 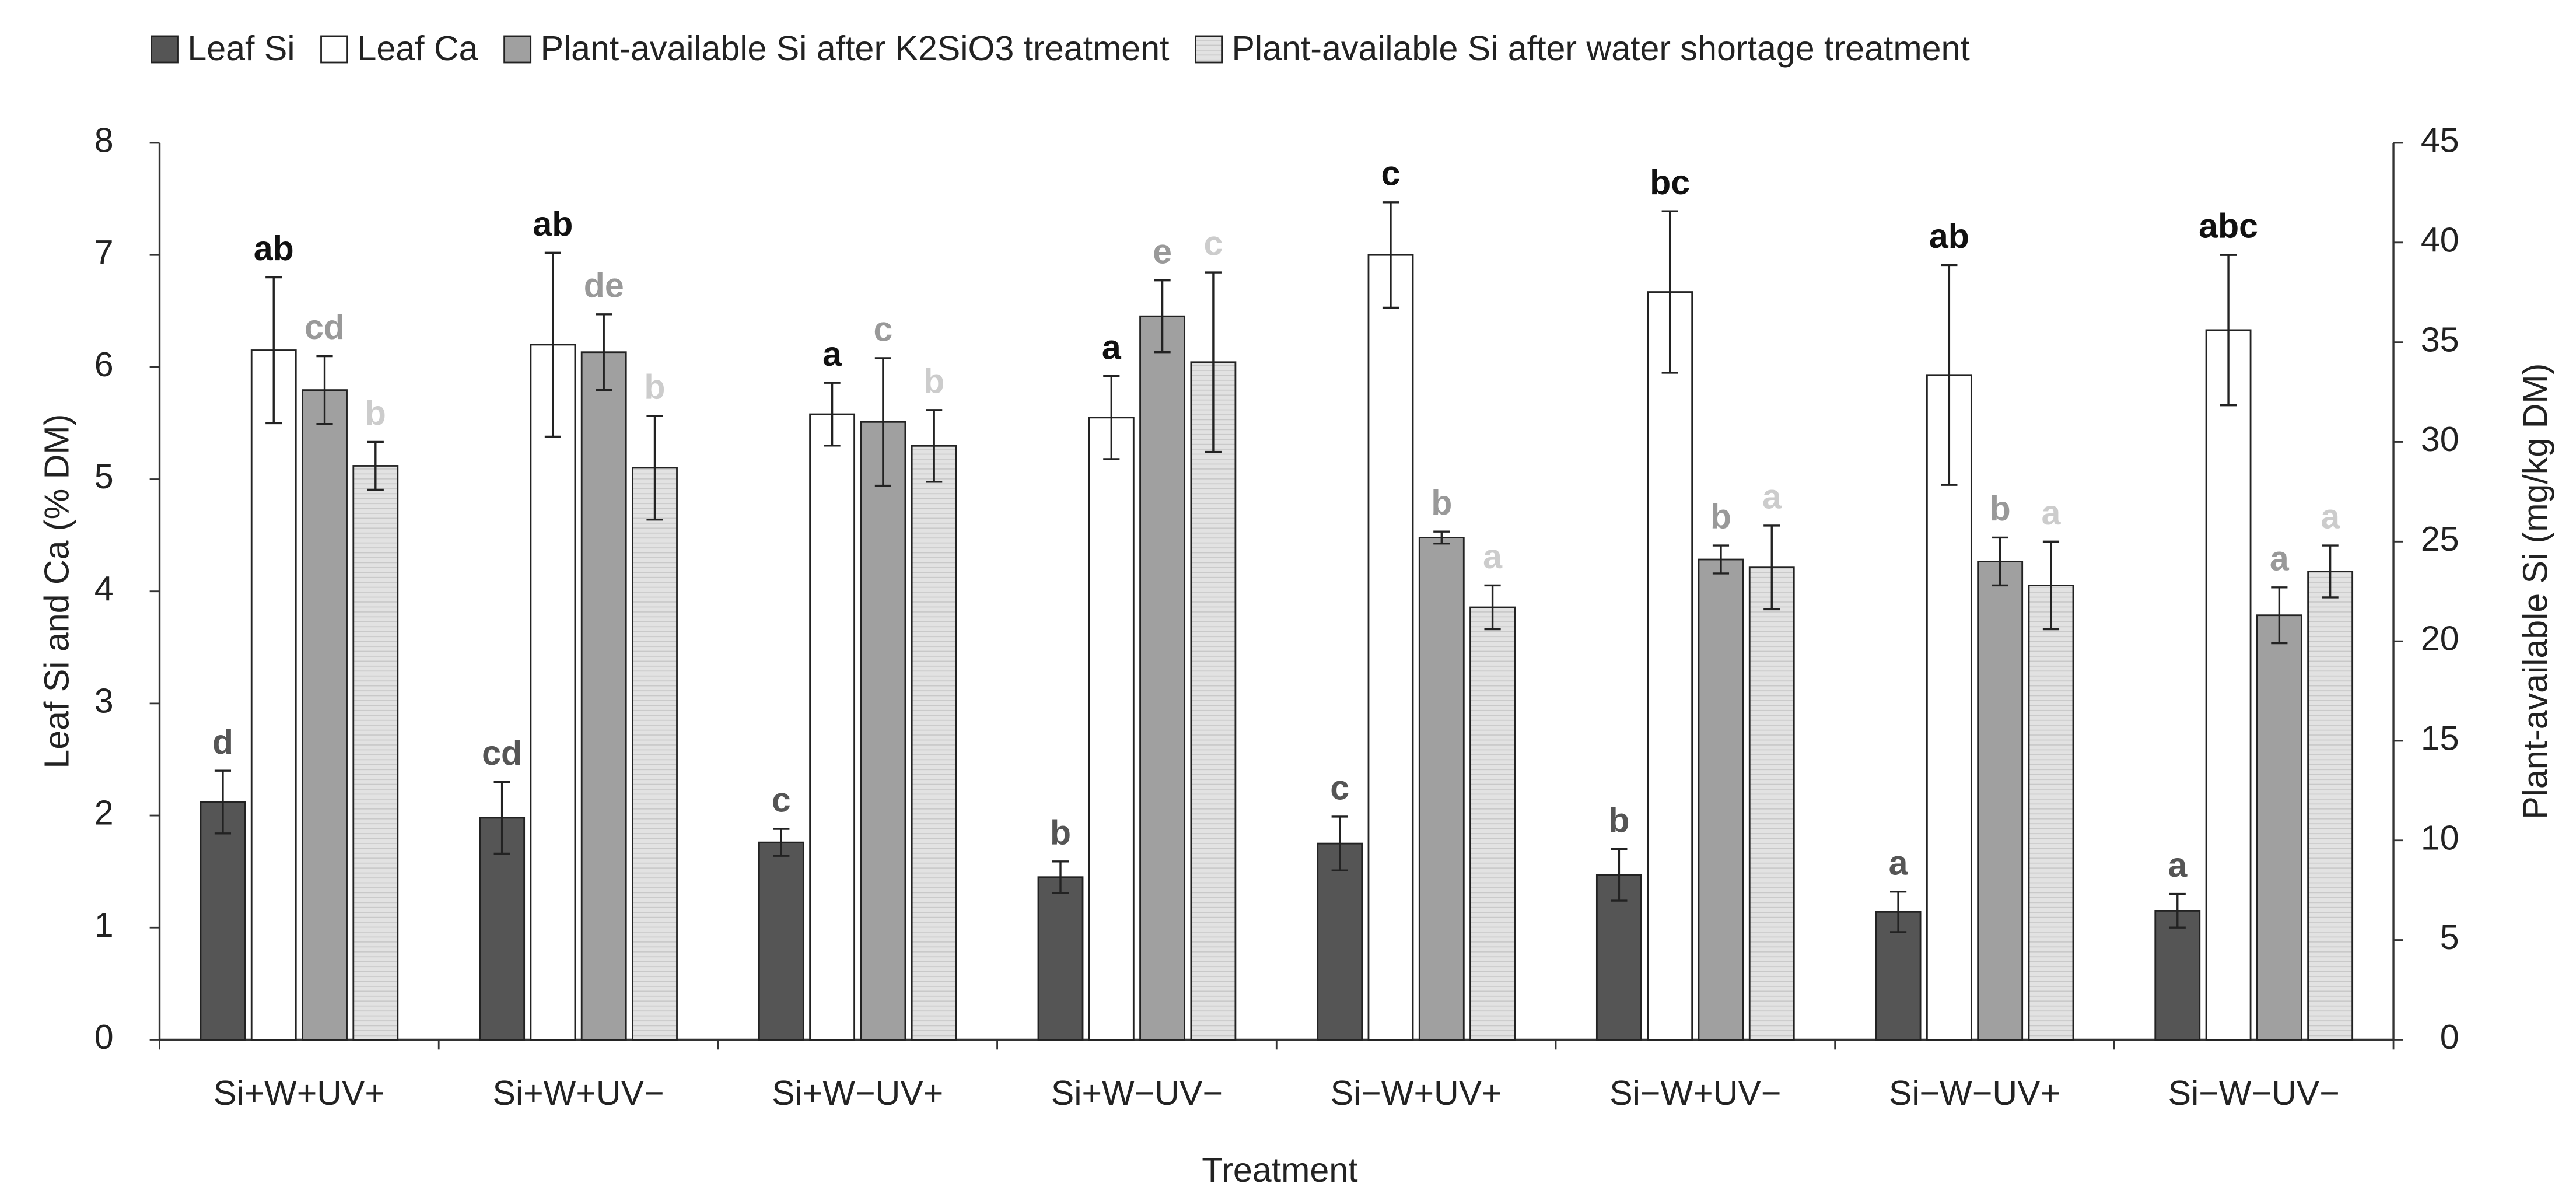 What do you see at coordinates (2440, 738) in the screenshot?
I see `y2-tick-label: 15` at bounding box center [2440, 738].